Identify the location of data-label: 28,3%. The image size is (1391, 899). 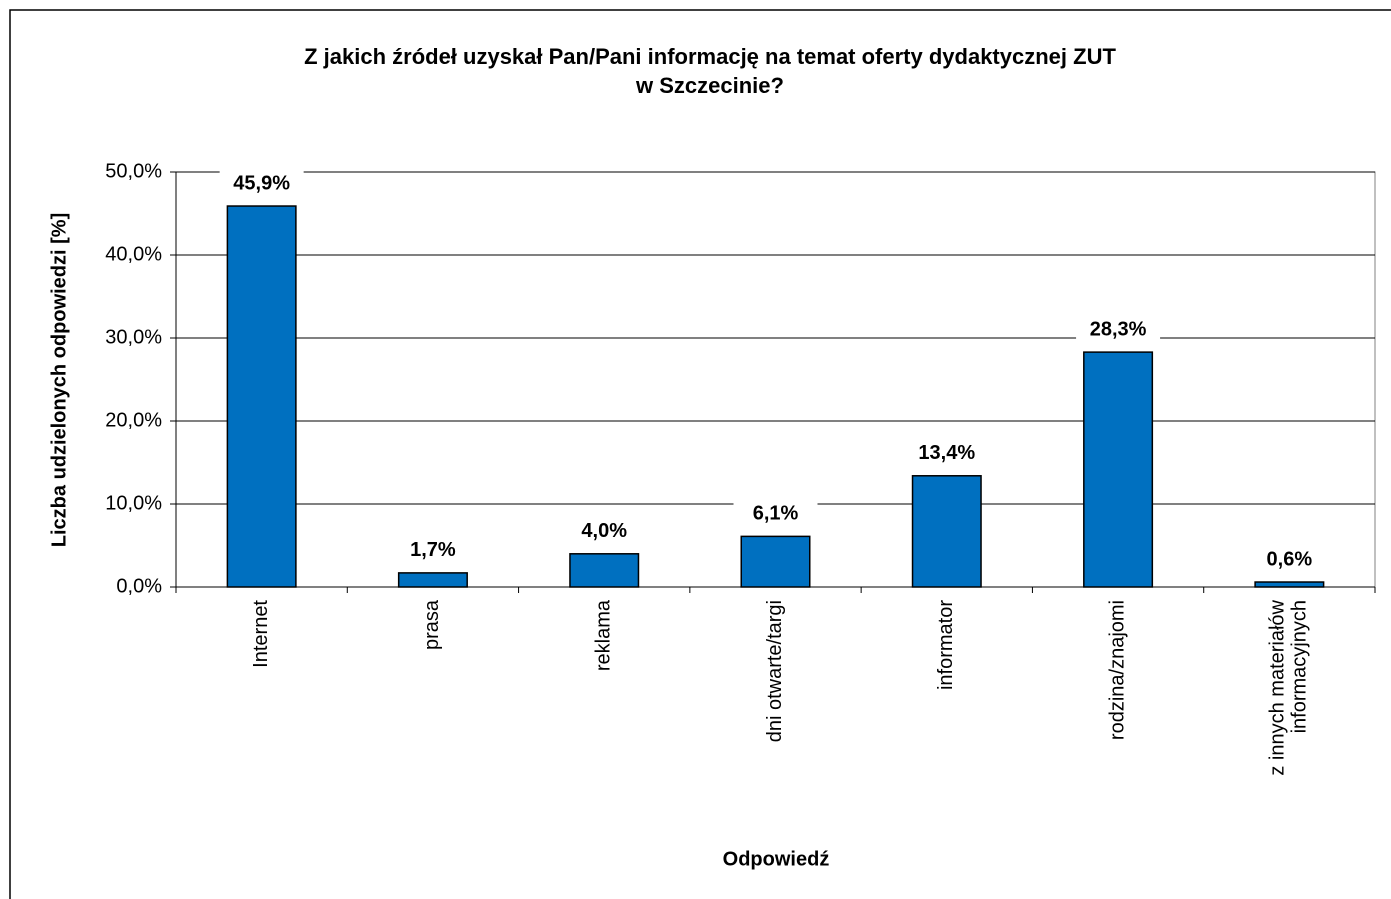
(1118, 329).